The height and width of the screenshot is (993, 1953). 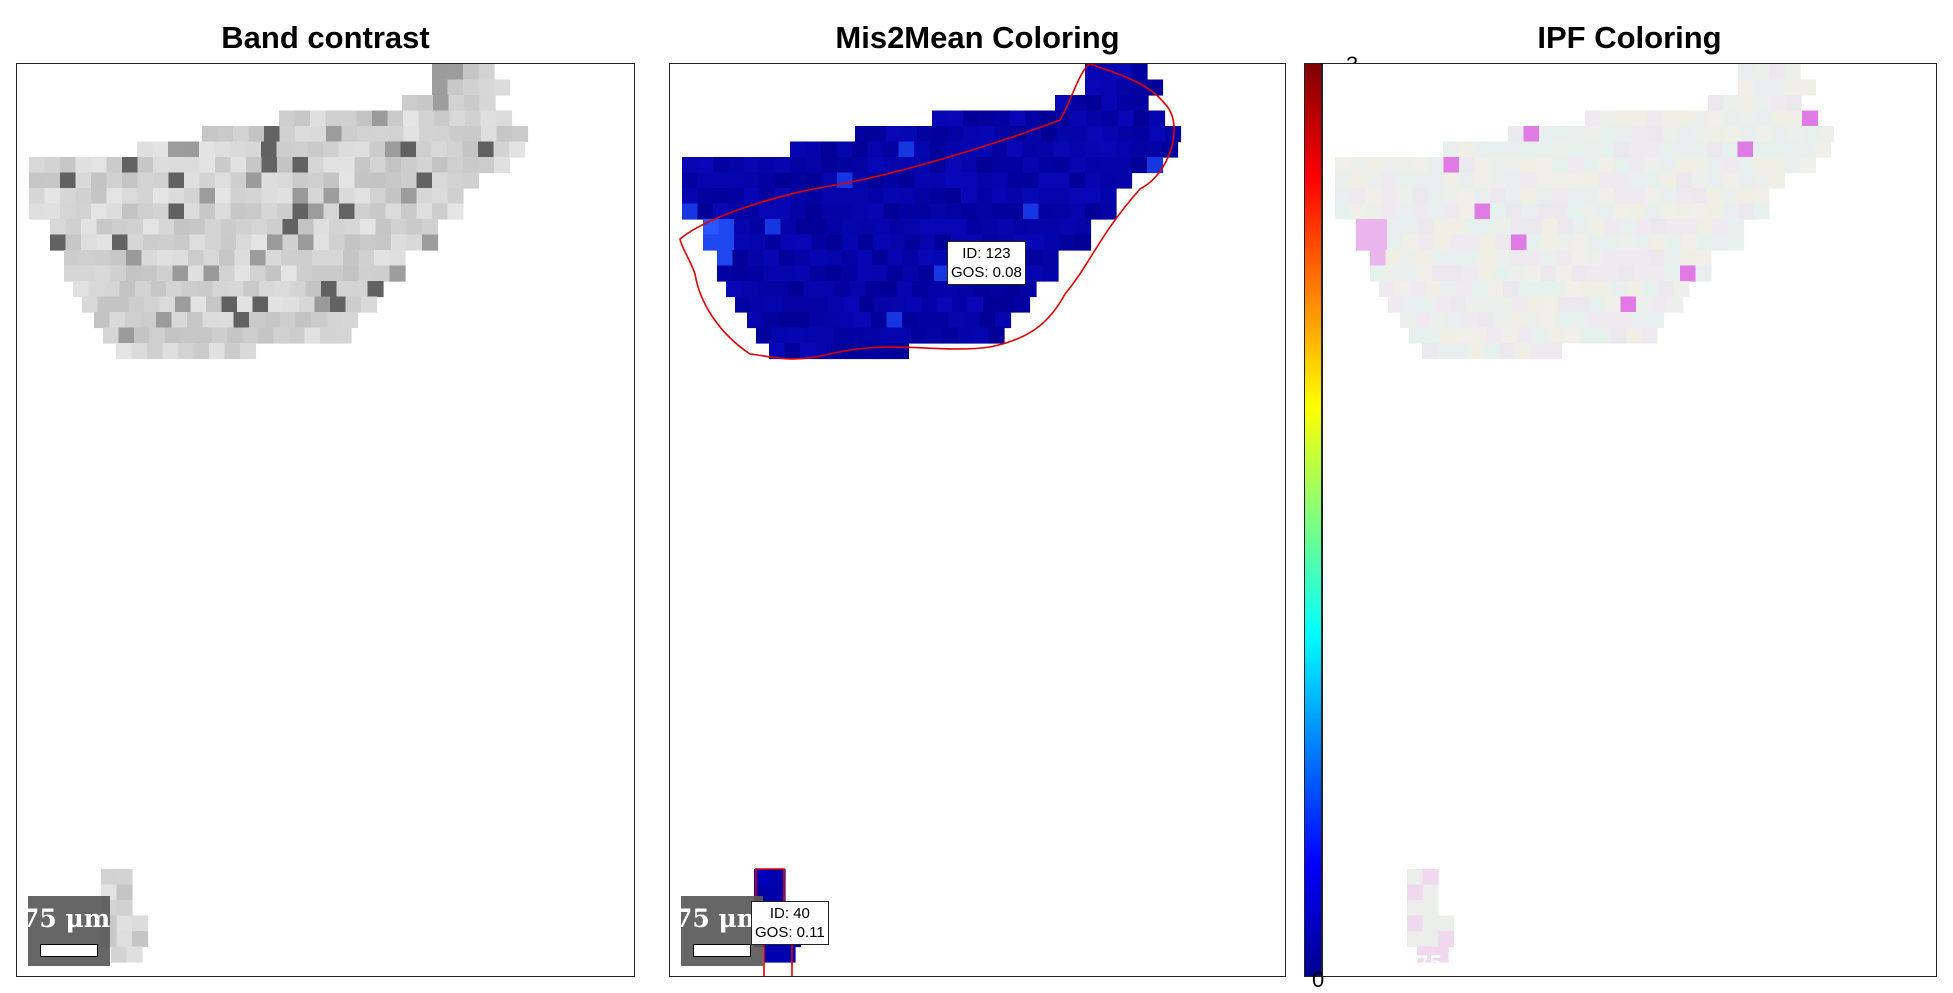 What do you see at coordinates (1313, 520) in the screenshot?
I see `mis2mean-colorbar` at bounding box center [1313, 520].